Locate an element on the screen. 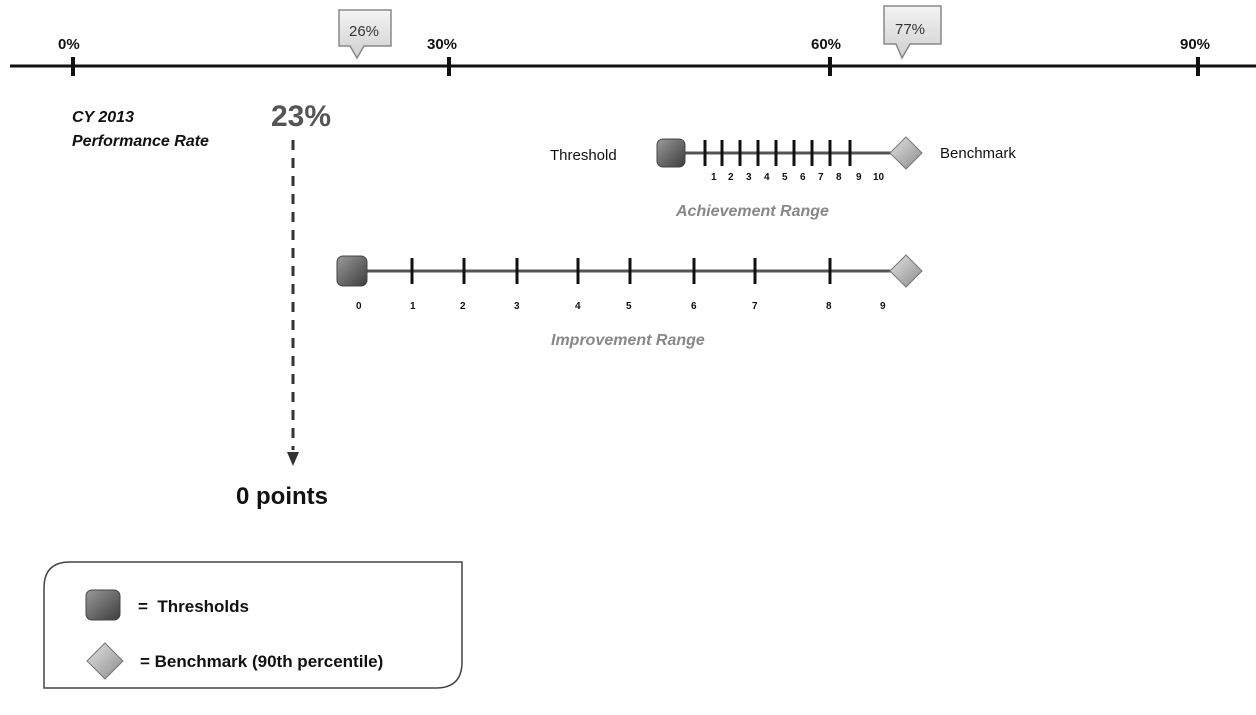 The width and height of the screenshot is (1256, 715). callout-26: 26% is located at coordinates (365, 34).